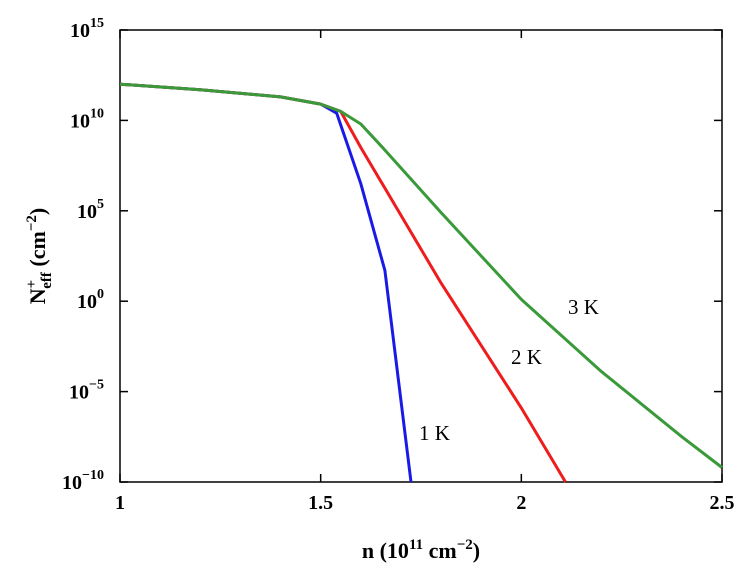 The height and width of the screenshot is (564, 747). Describe the element at coordinates (509, 370) in the screenshot. I see `series-annotations: 1 K 2 K 3 K` at that location.